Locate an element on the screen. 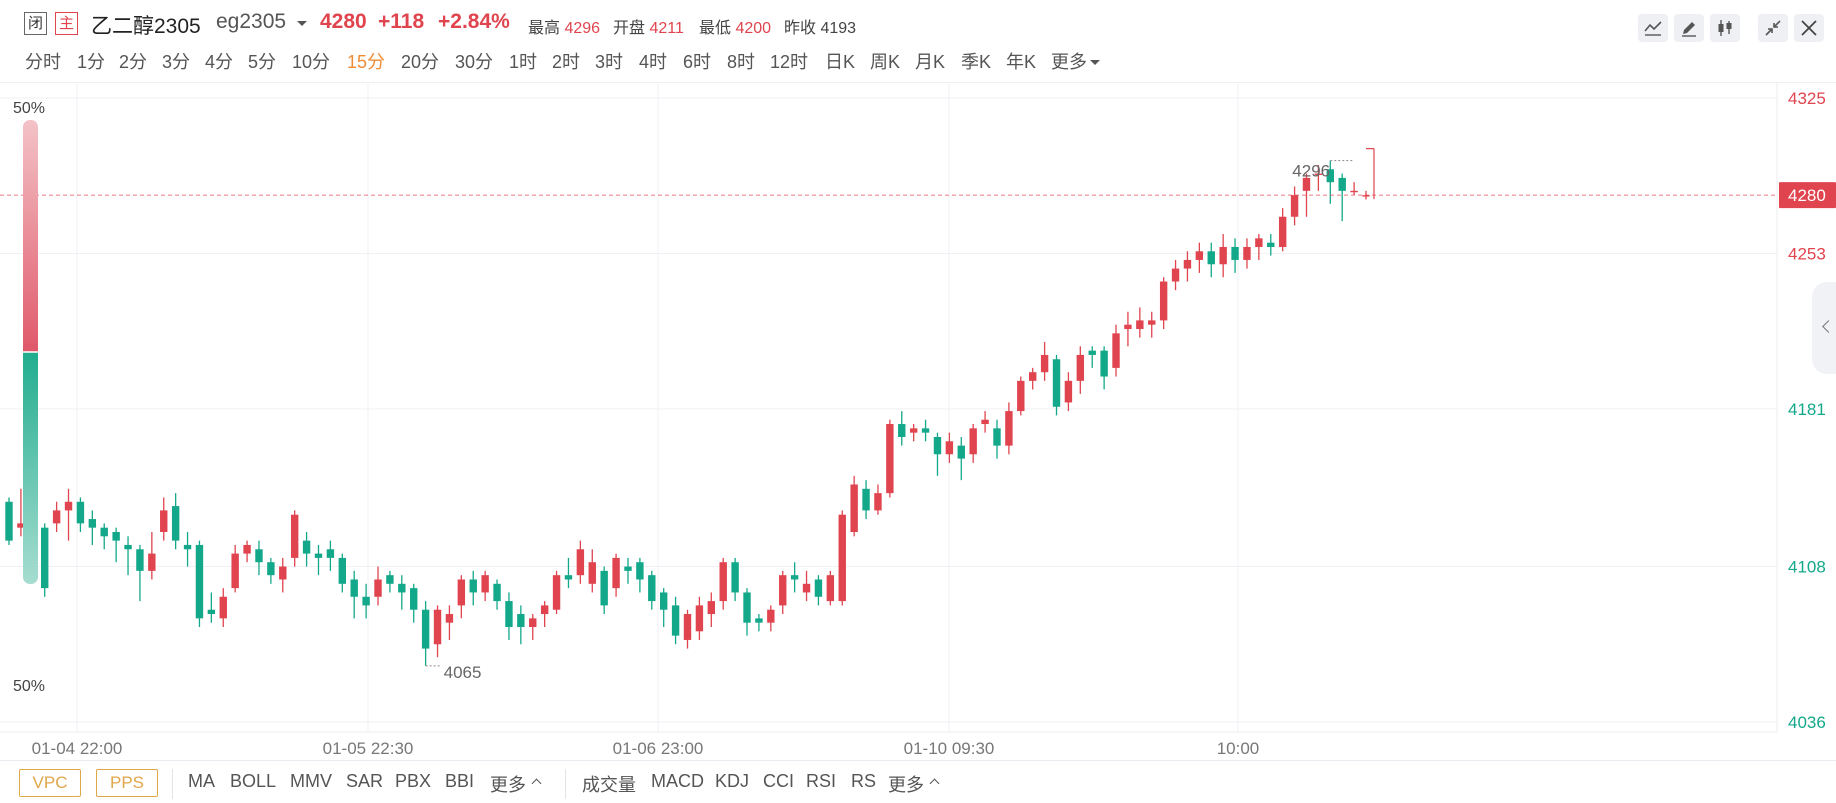  vpc-button: VPC is located at coordinates (50, 783).